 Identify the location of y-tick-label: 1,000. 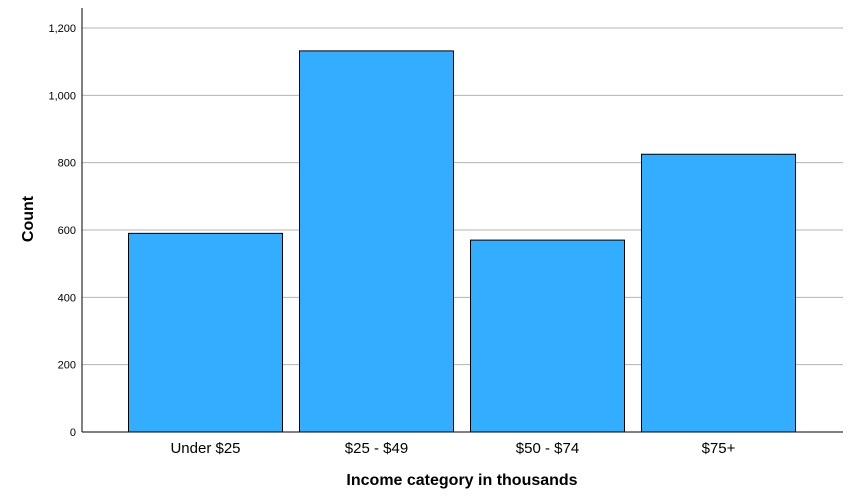
(62, 96).